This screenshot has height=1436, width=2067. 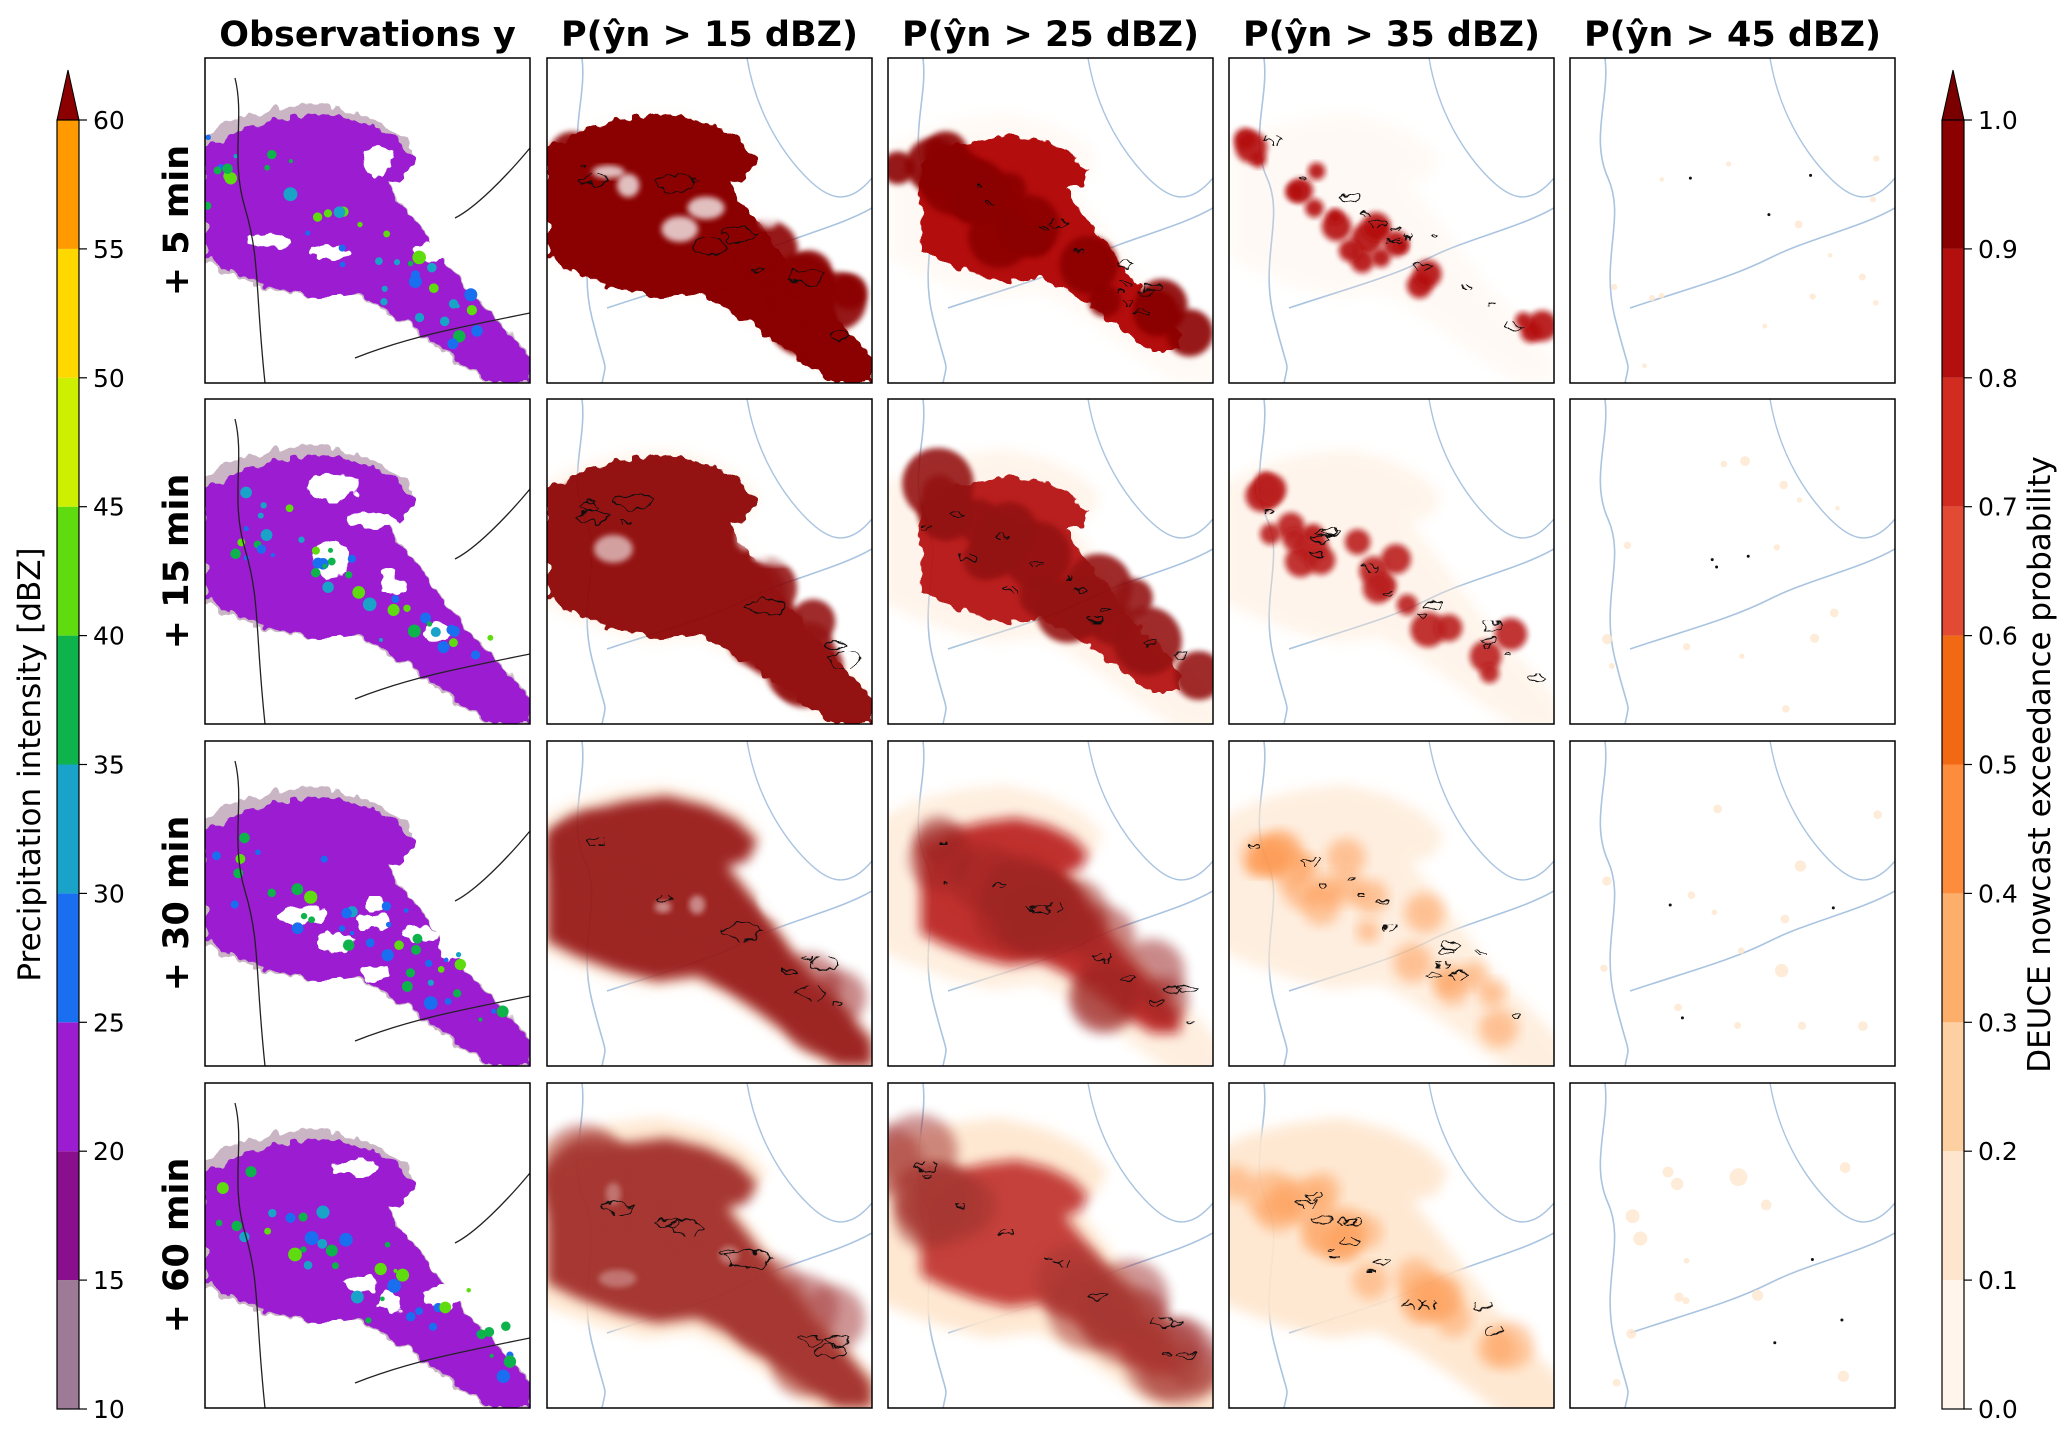 I want to click on column-title-1: Observations y, so click(x=367, y=35).